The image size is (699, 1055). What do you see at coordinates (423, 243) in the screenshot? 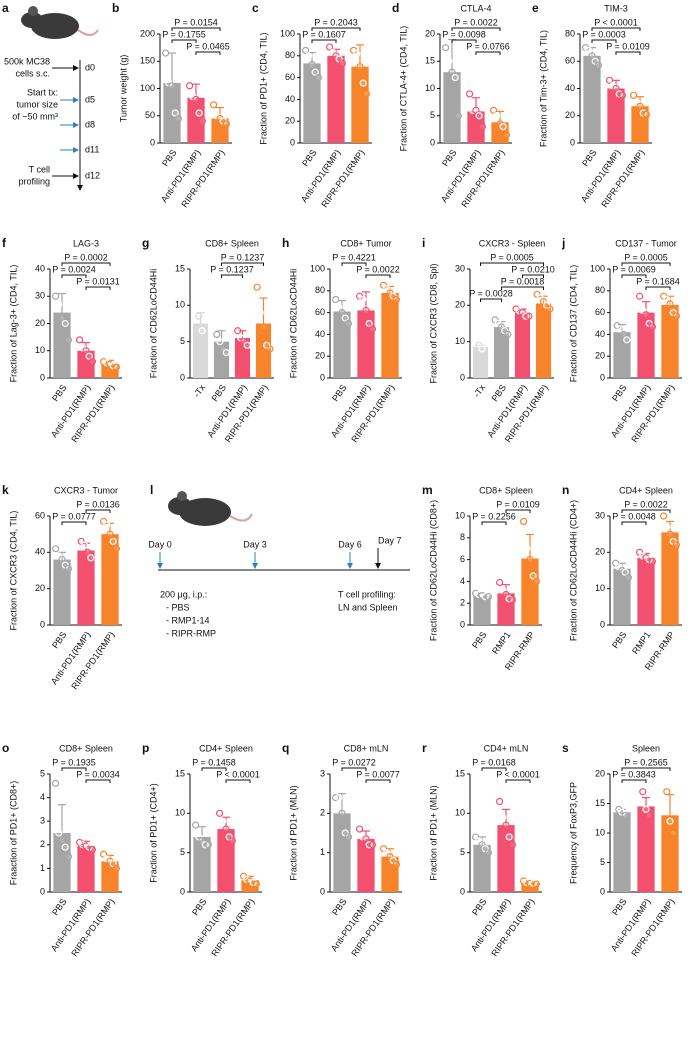
I see `panel-letter: i` at bounding box center [423, 243].